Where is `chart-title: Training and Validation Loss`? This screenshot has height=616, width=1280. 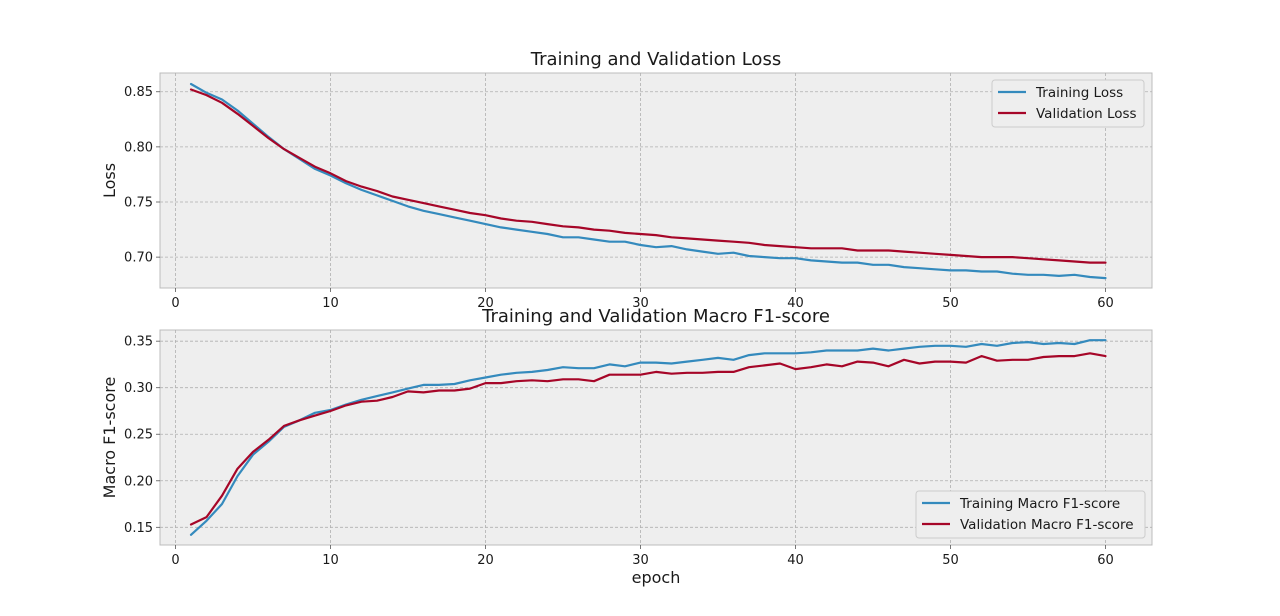 chart-title: Training and Validation Loss is located at coordinates (655, 59).